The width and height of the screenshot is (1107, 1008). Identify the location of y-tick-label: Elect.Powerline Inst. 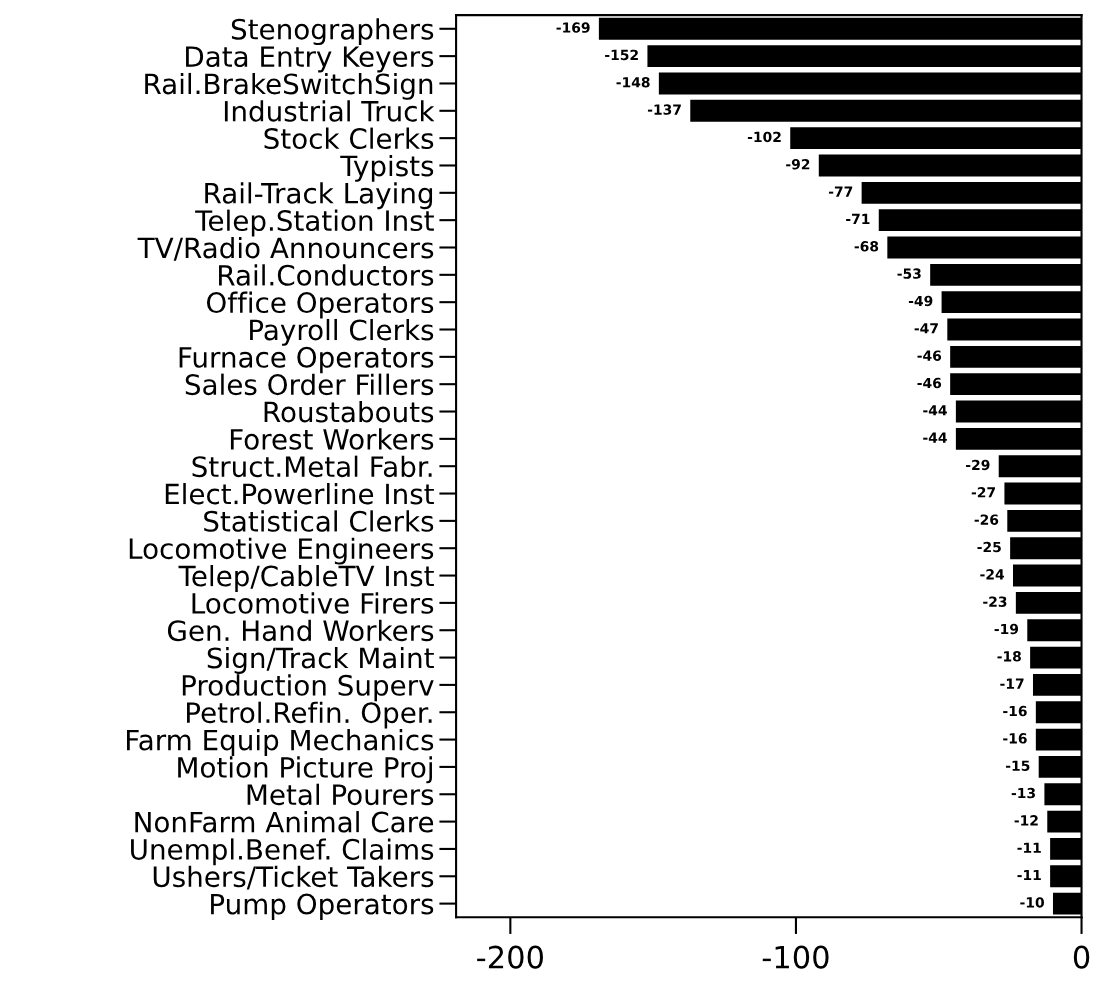
(299, 493).